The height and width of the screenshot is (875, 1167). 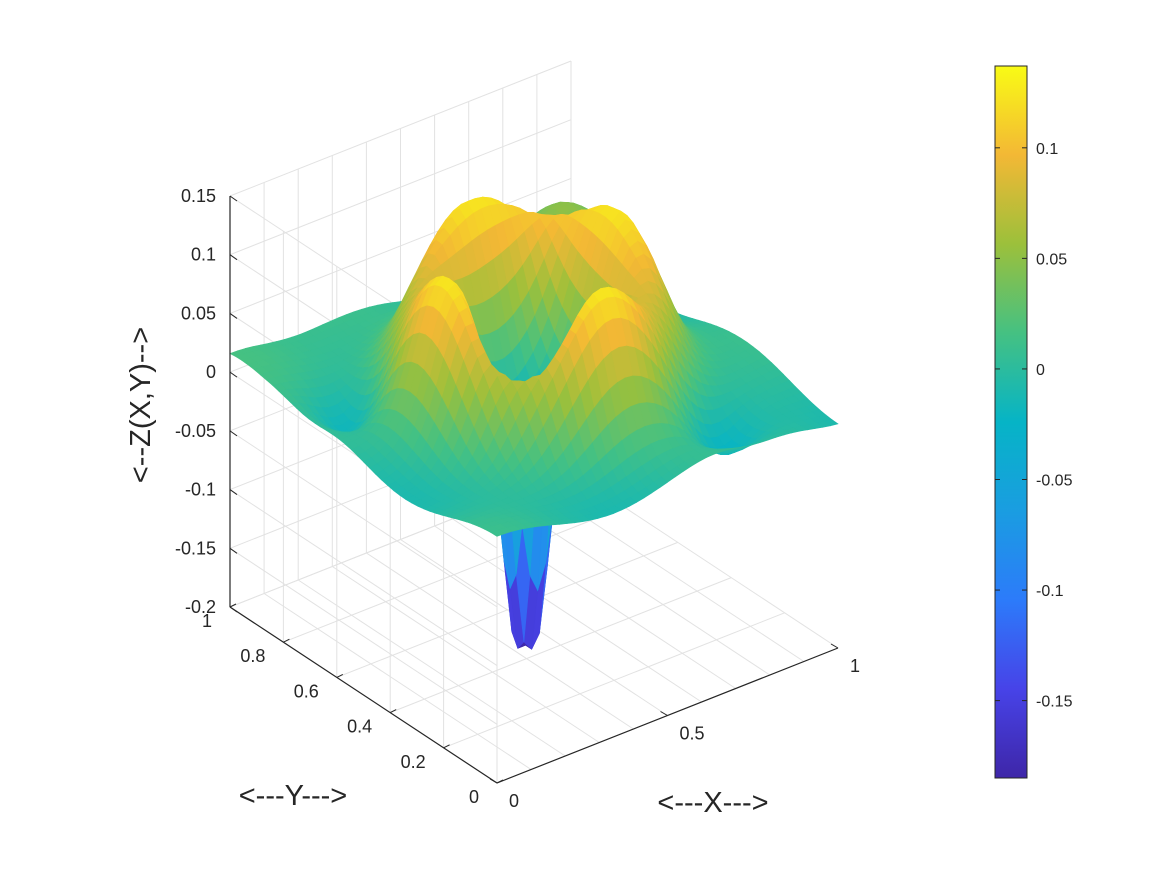 What do you see at coordinates (712, 803) in the screenshot?
I see `x-axis-label: <---X--->` at bounding box center [712, 803].